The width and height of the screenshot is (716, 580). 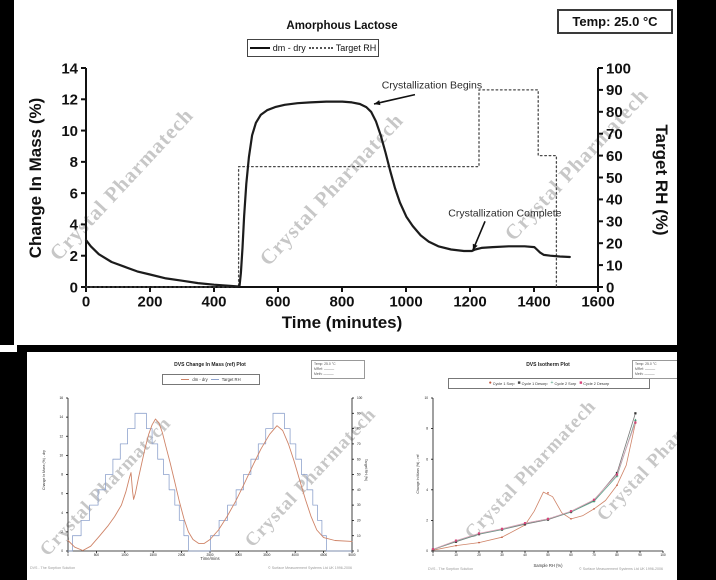 I want to click on legend-item: ● Cycle 1 Sorp, so click(x=502, y=383).